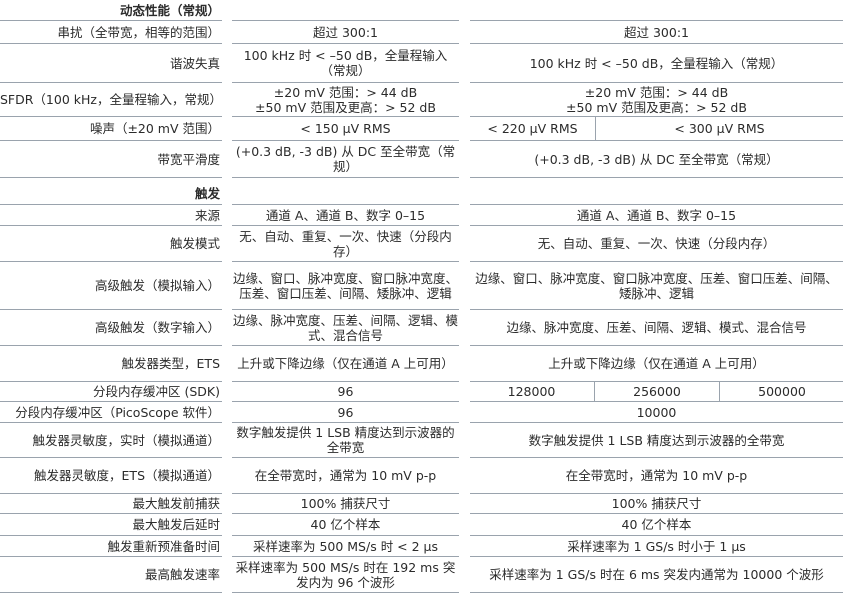 The width and height of the screenshot is (843, 596). Describe the element at coordinates (345, 504) in the screenshot. I see `value-cell-left: 100% 捕获尺寸` at that location.